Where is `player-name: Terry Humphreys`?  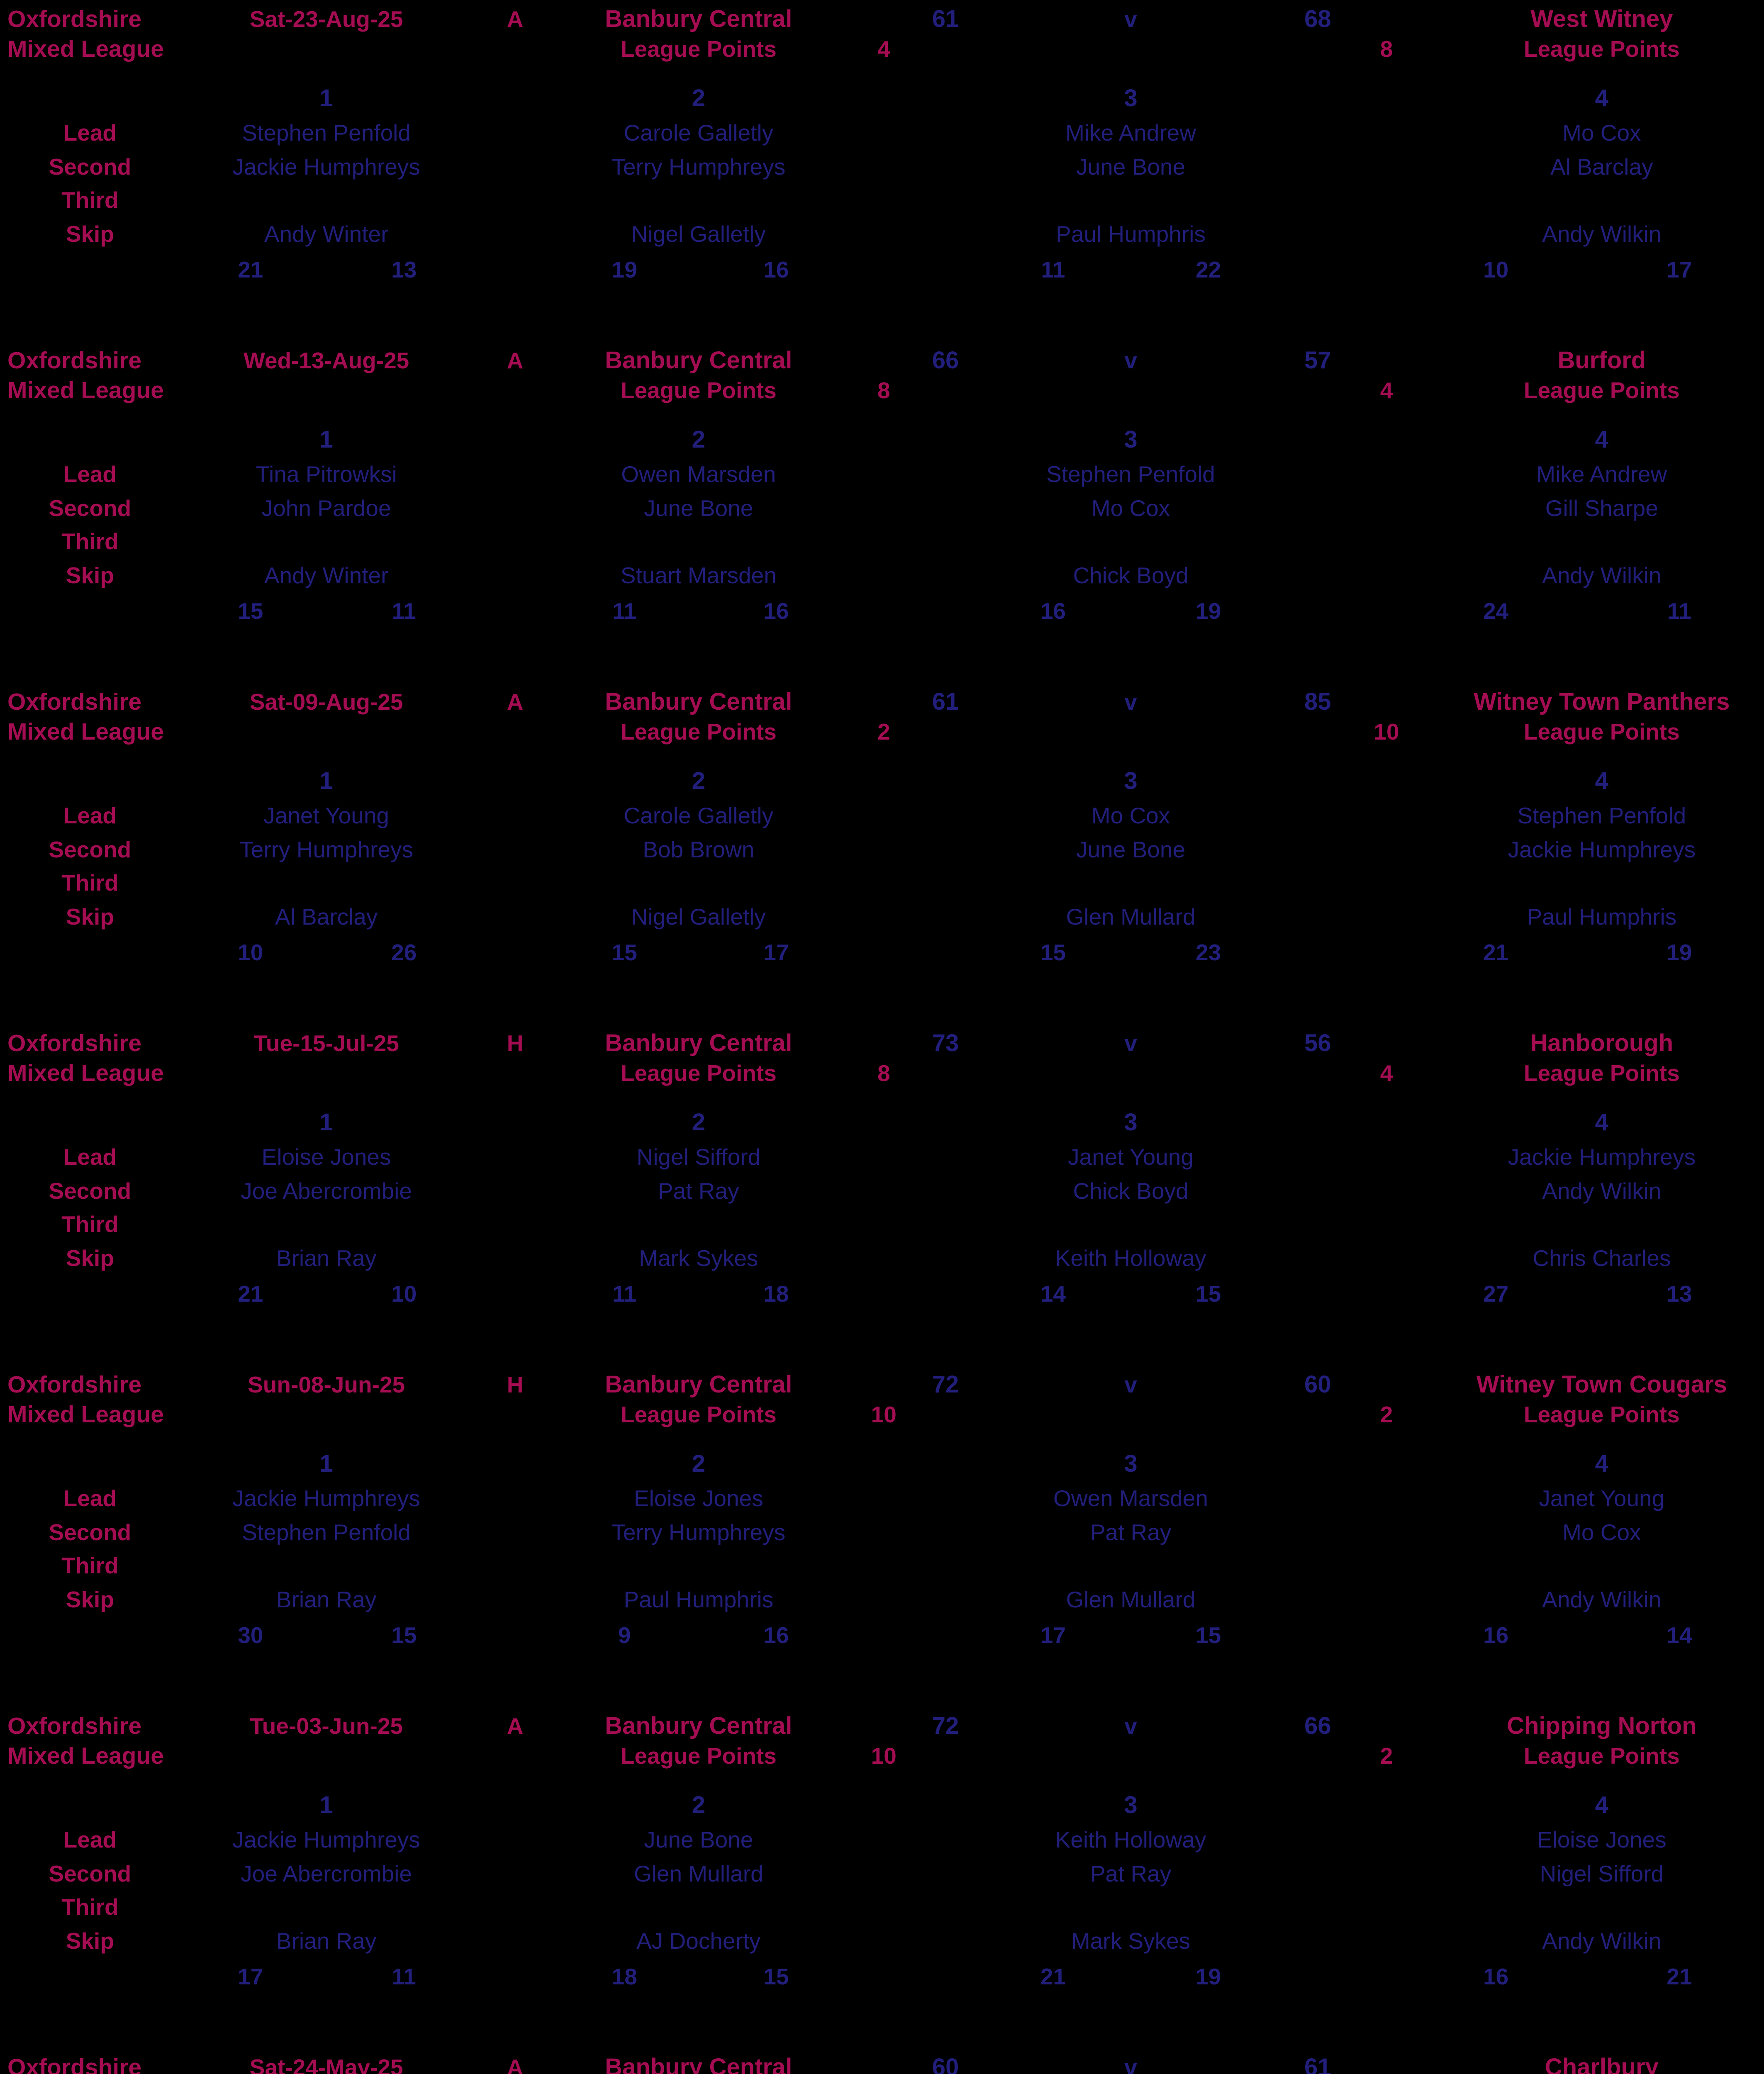
player-name: Terry Humphreys is located at coordinates (699, 1532).